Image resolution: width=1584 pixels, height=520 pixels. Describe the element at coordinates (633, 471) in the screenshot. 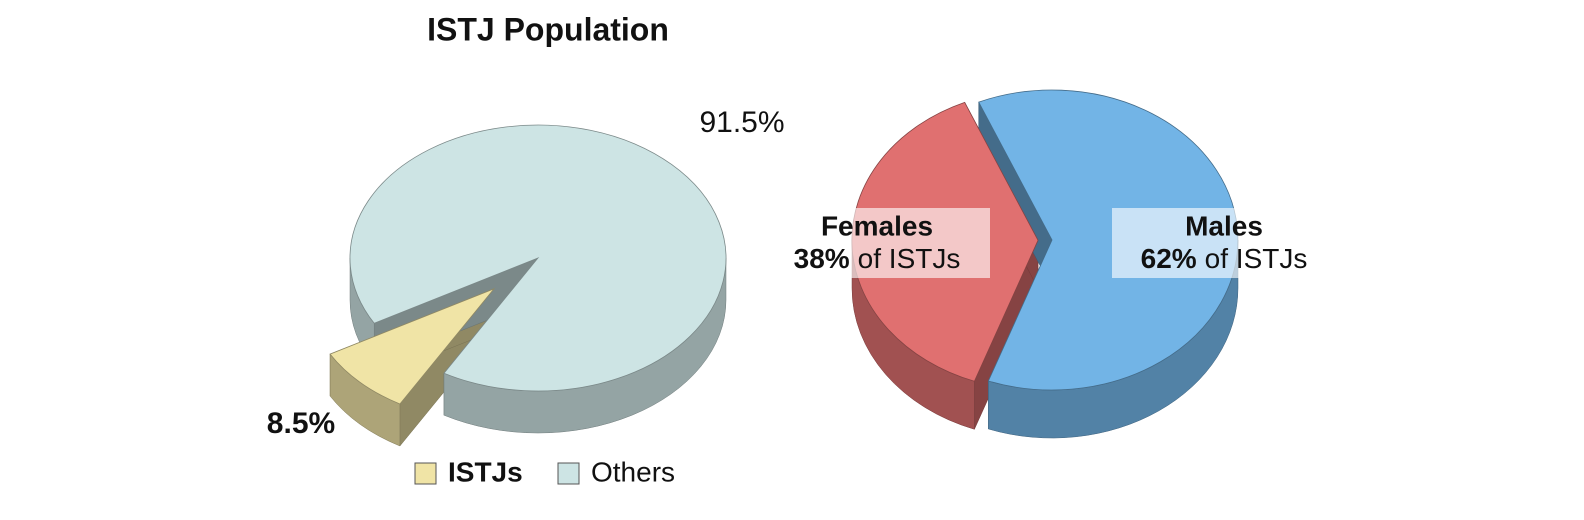

I see `legend-label: Others` at that location.